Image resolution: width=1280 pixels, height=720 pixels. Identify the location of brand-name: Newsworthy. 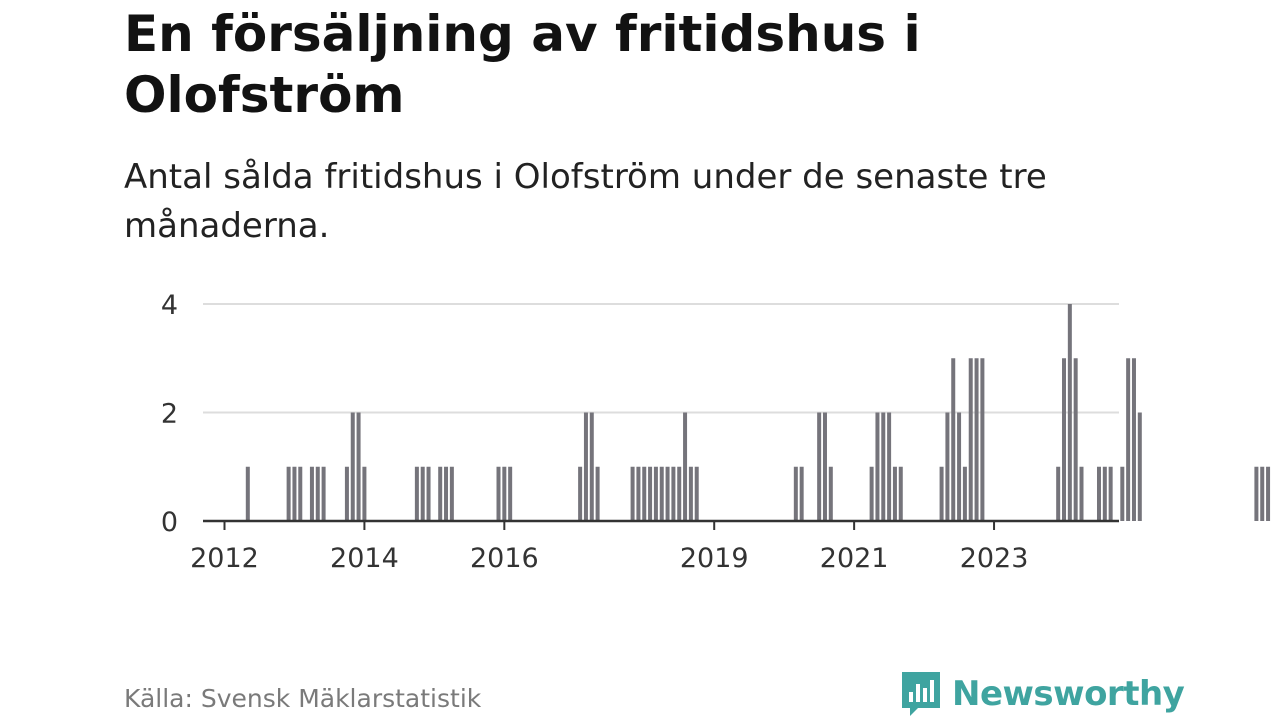
(1068, 694).